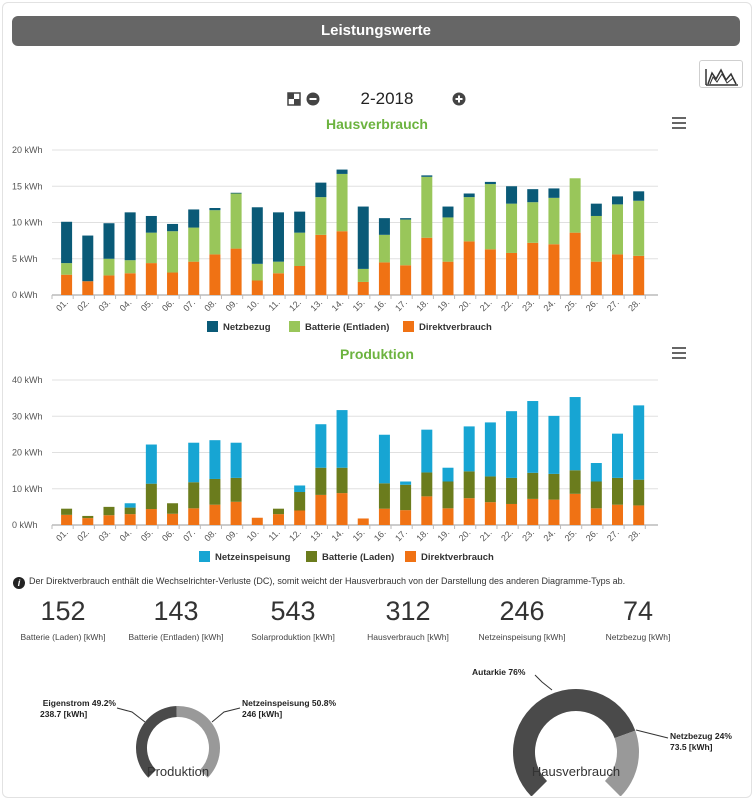  Describe the element at coordinates (313, 99) in the screenshot. I see `previous-period-button` at that location.